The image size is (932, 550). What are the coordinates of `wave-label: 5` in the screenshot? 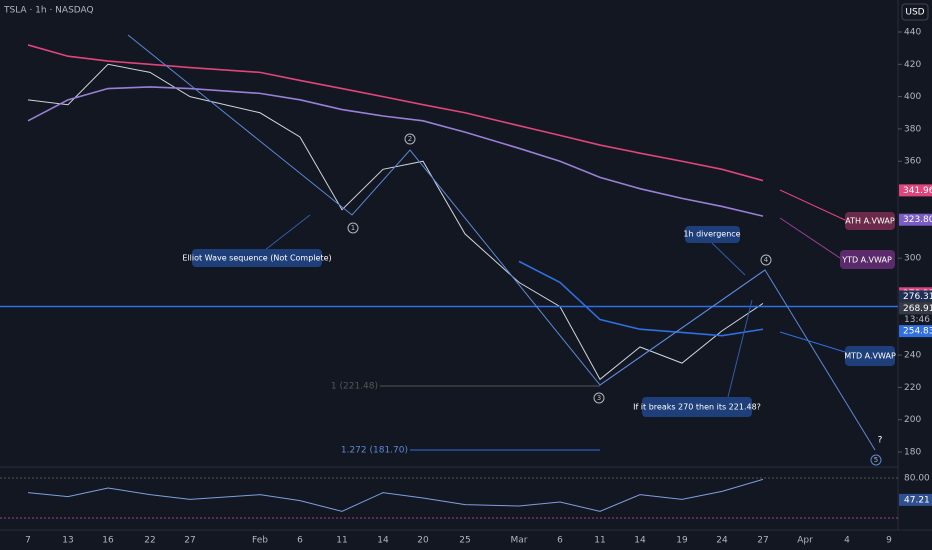 It's located at (876, 460).